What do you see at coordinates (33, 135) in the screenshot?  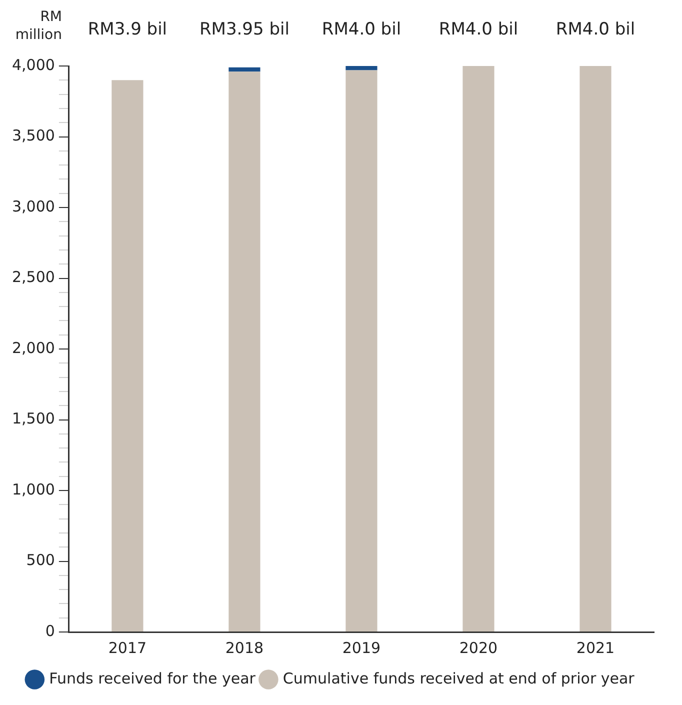 I see `y-tick-label: 3,500` at bounding box center [33, 135].